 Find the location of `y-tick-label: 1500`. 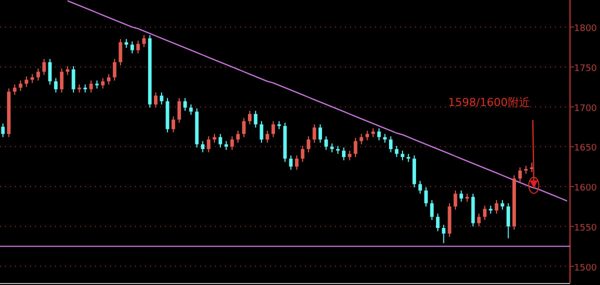

y-tick-label: 1500 is located at coordinates (586, 268).